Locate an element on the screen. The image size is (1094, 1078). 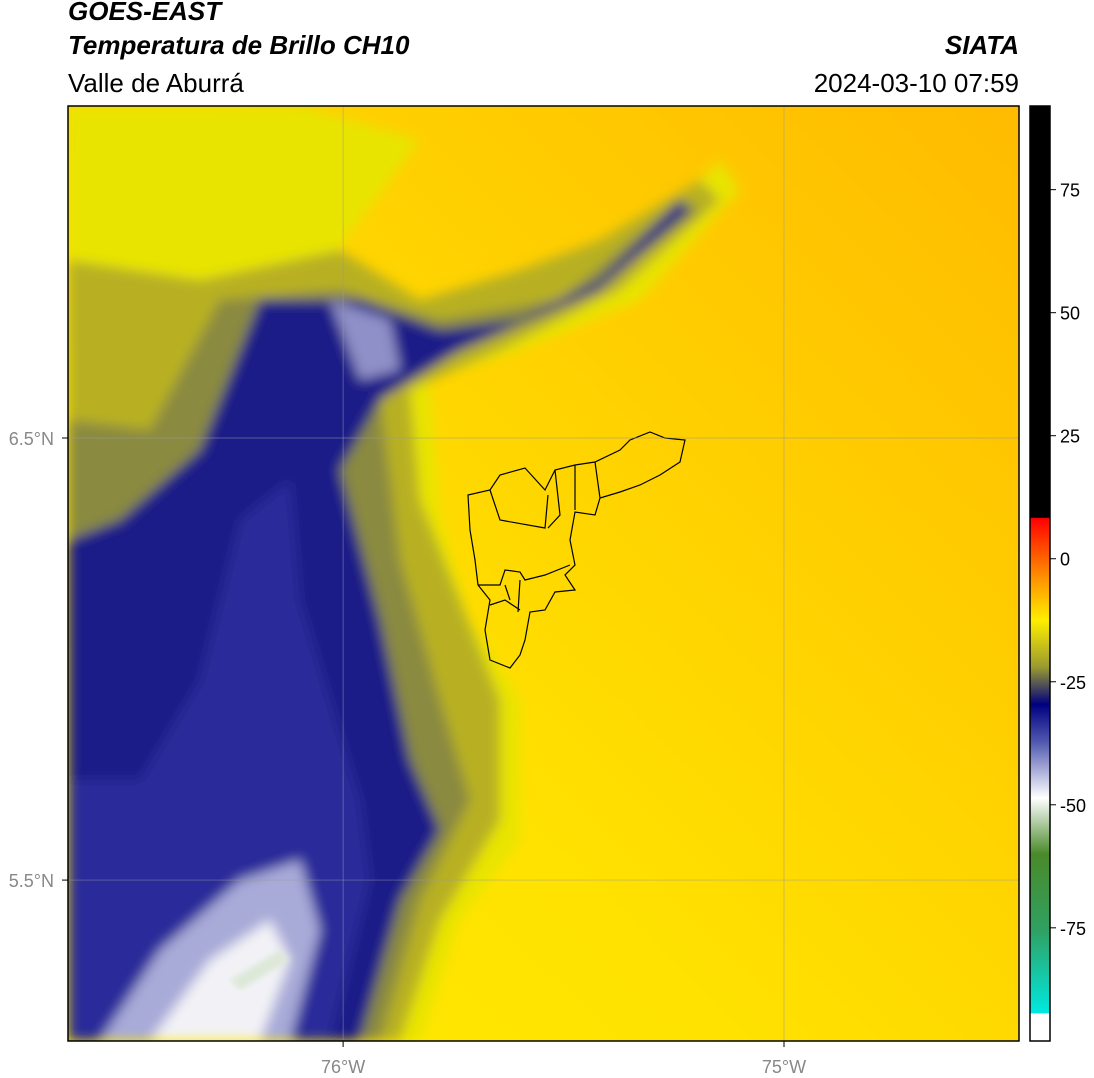
x-tick-label: 75°W is located at coordinates (784, 1067).